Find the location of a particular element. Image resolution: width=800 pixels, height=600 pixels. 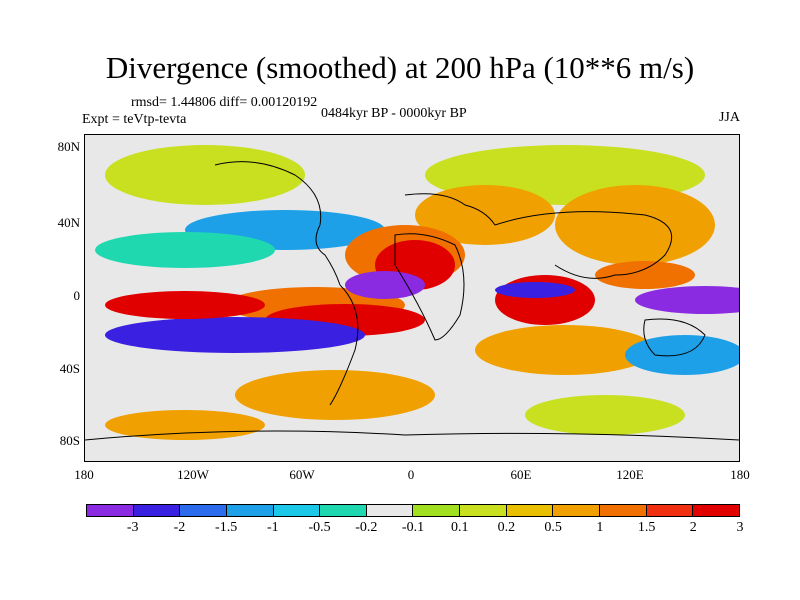

green-north-pacific is located at coordinates (205, 175).